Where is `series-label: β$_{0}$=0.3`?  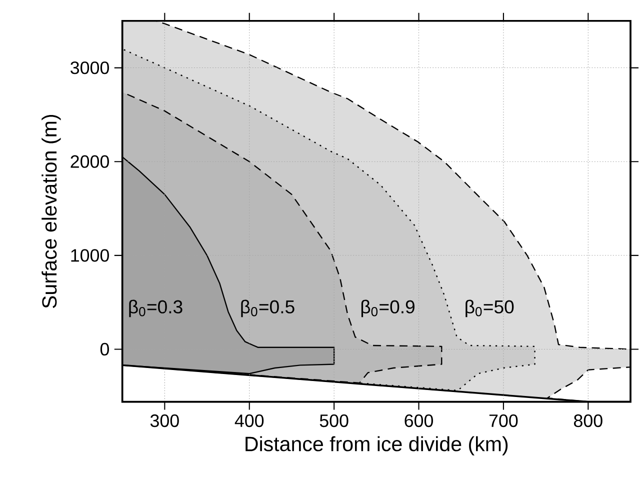 series-label: β$_{0}$=0.3 is located at coordinates (155, 308).